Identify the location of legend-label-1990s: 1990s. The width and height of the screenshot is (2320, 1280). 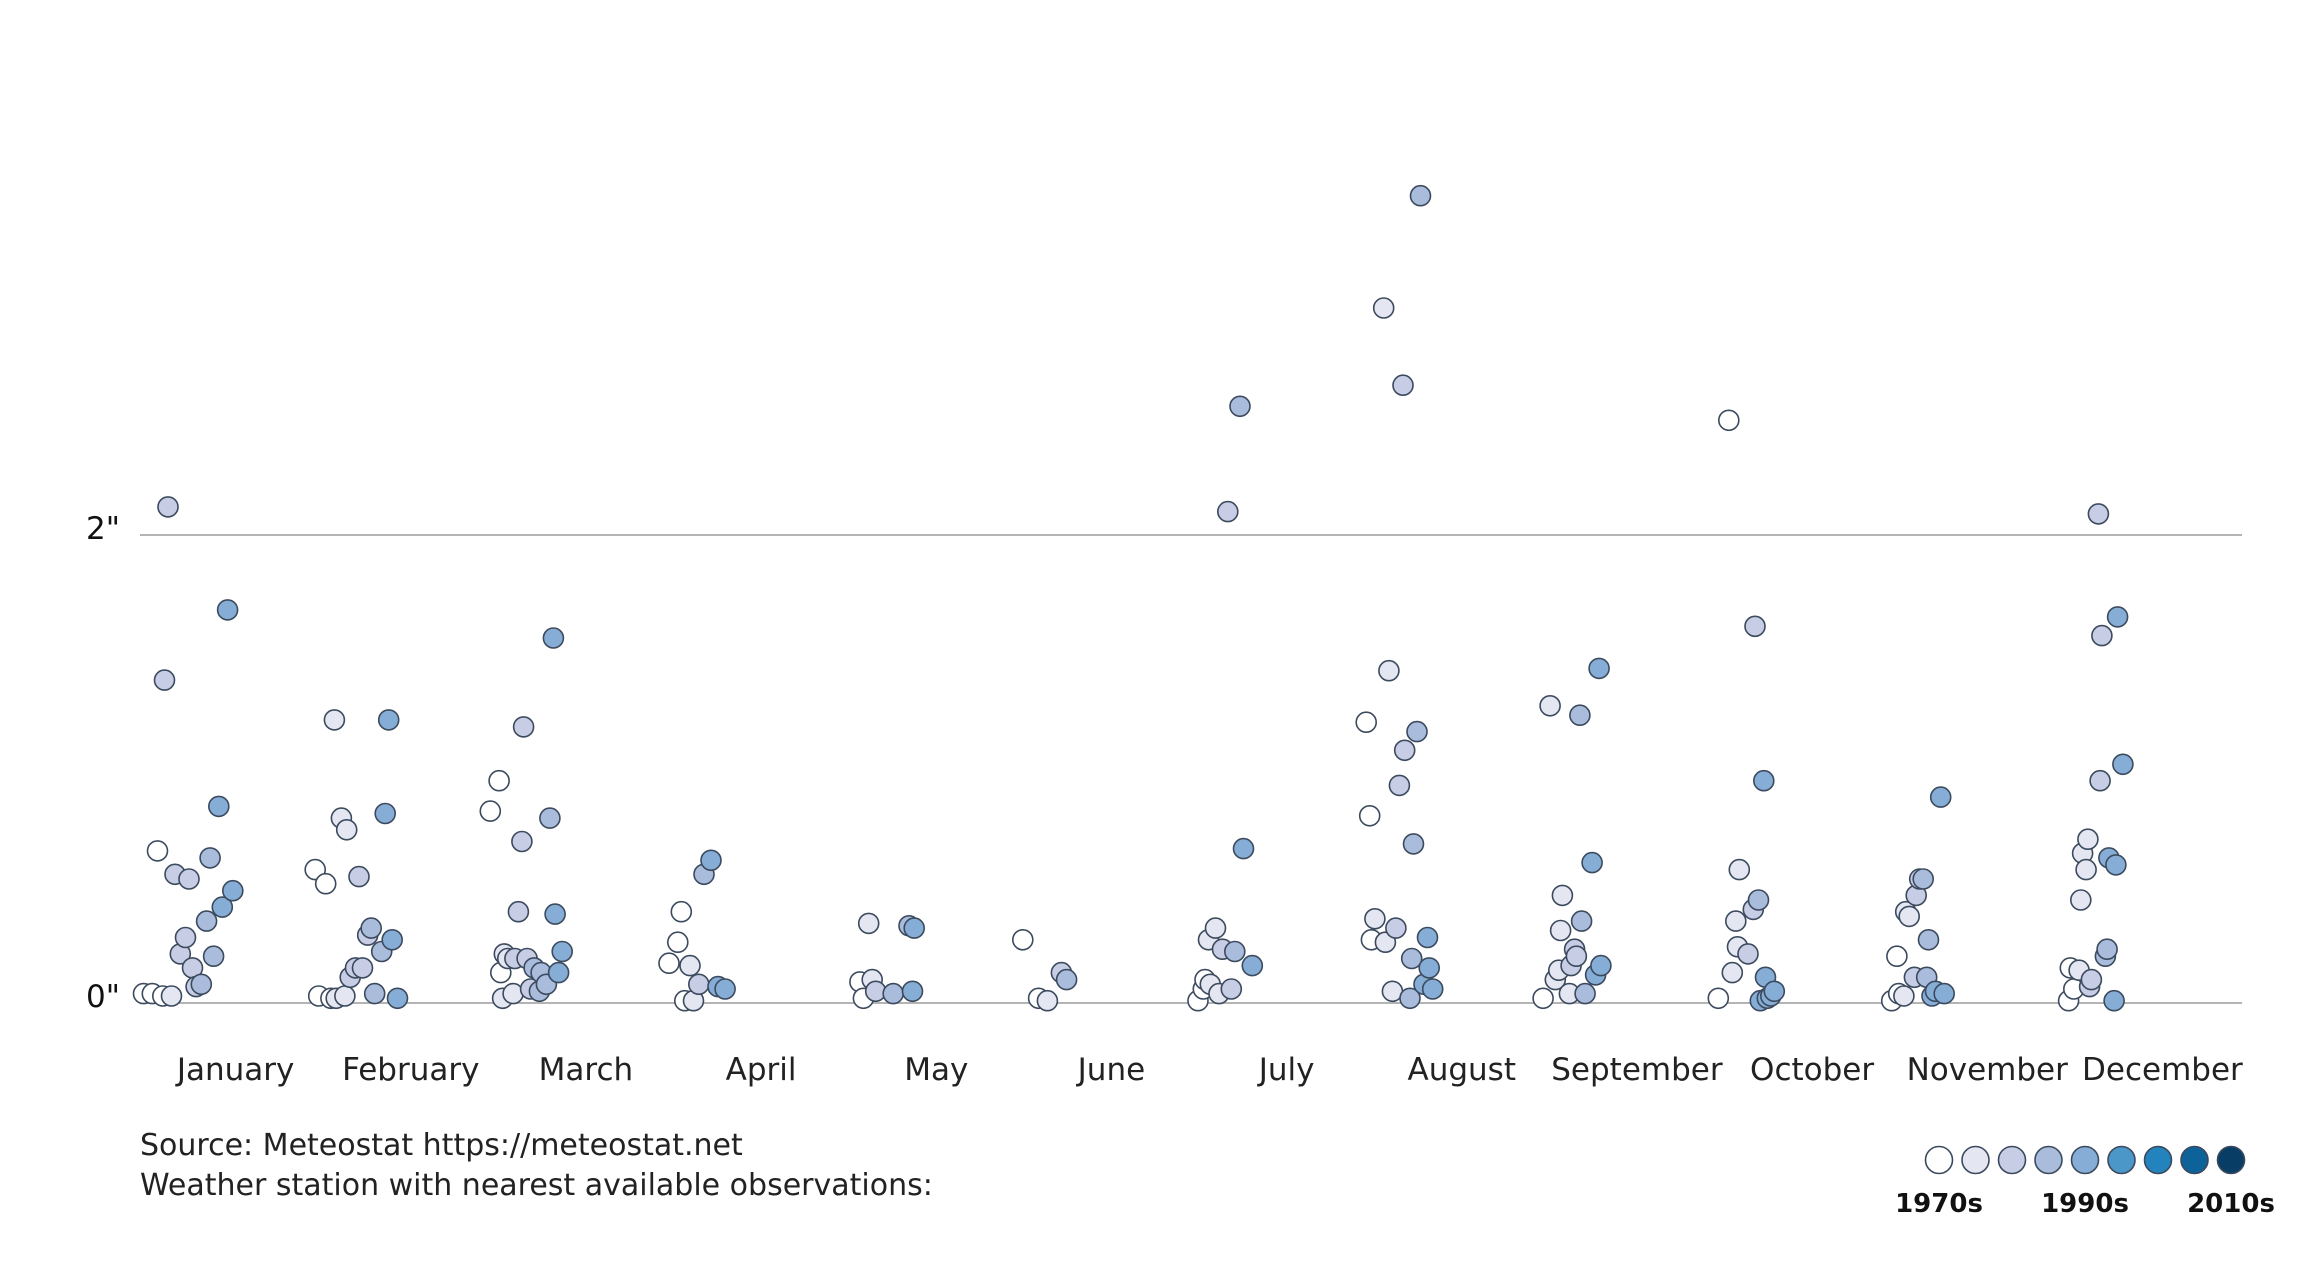
(2085, 1204).